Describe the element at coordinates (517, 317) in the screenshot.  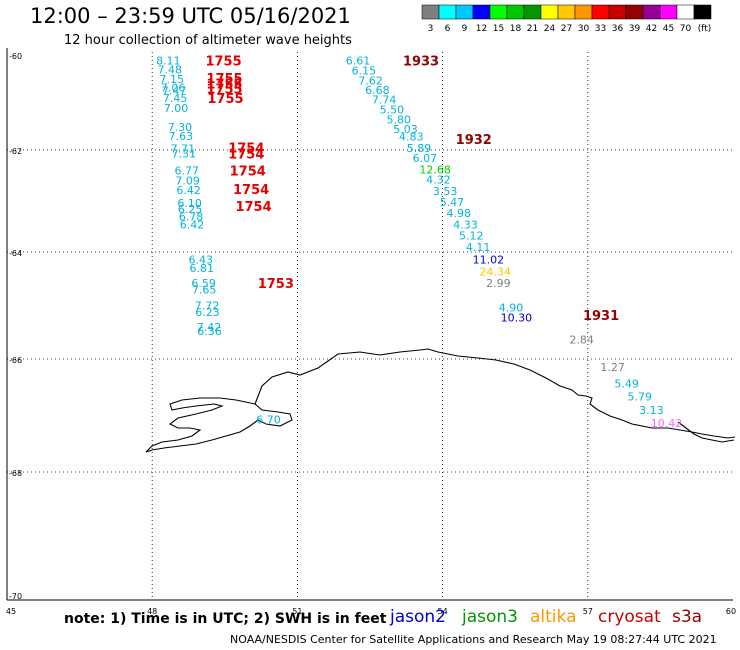
I see `wave-height-value: 10.30` at that location.